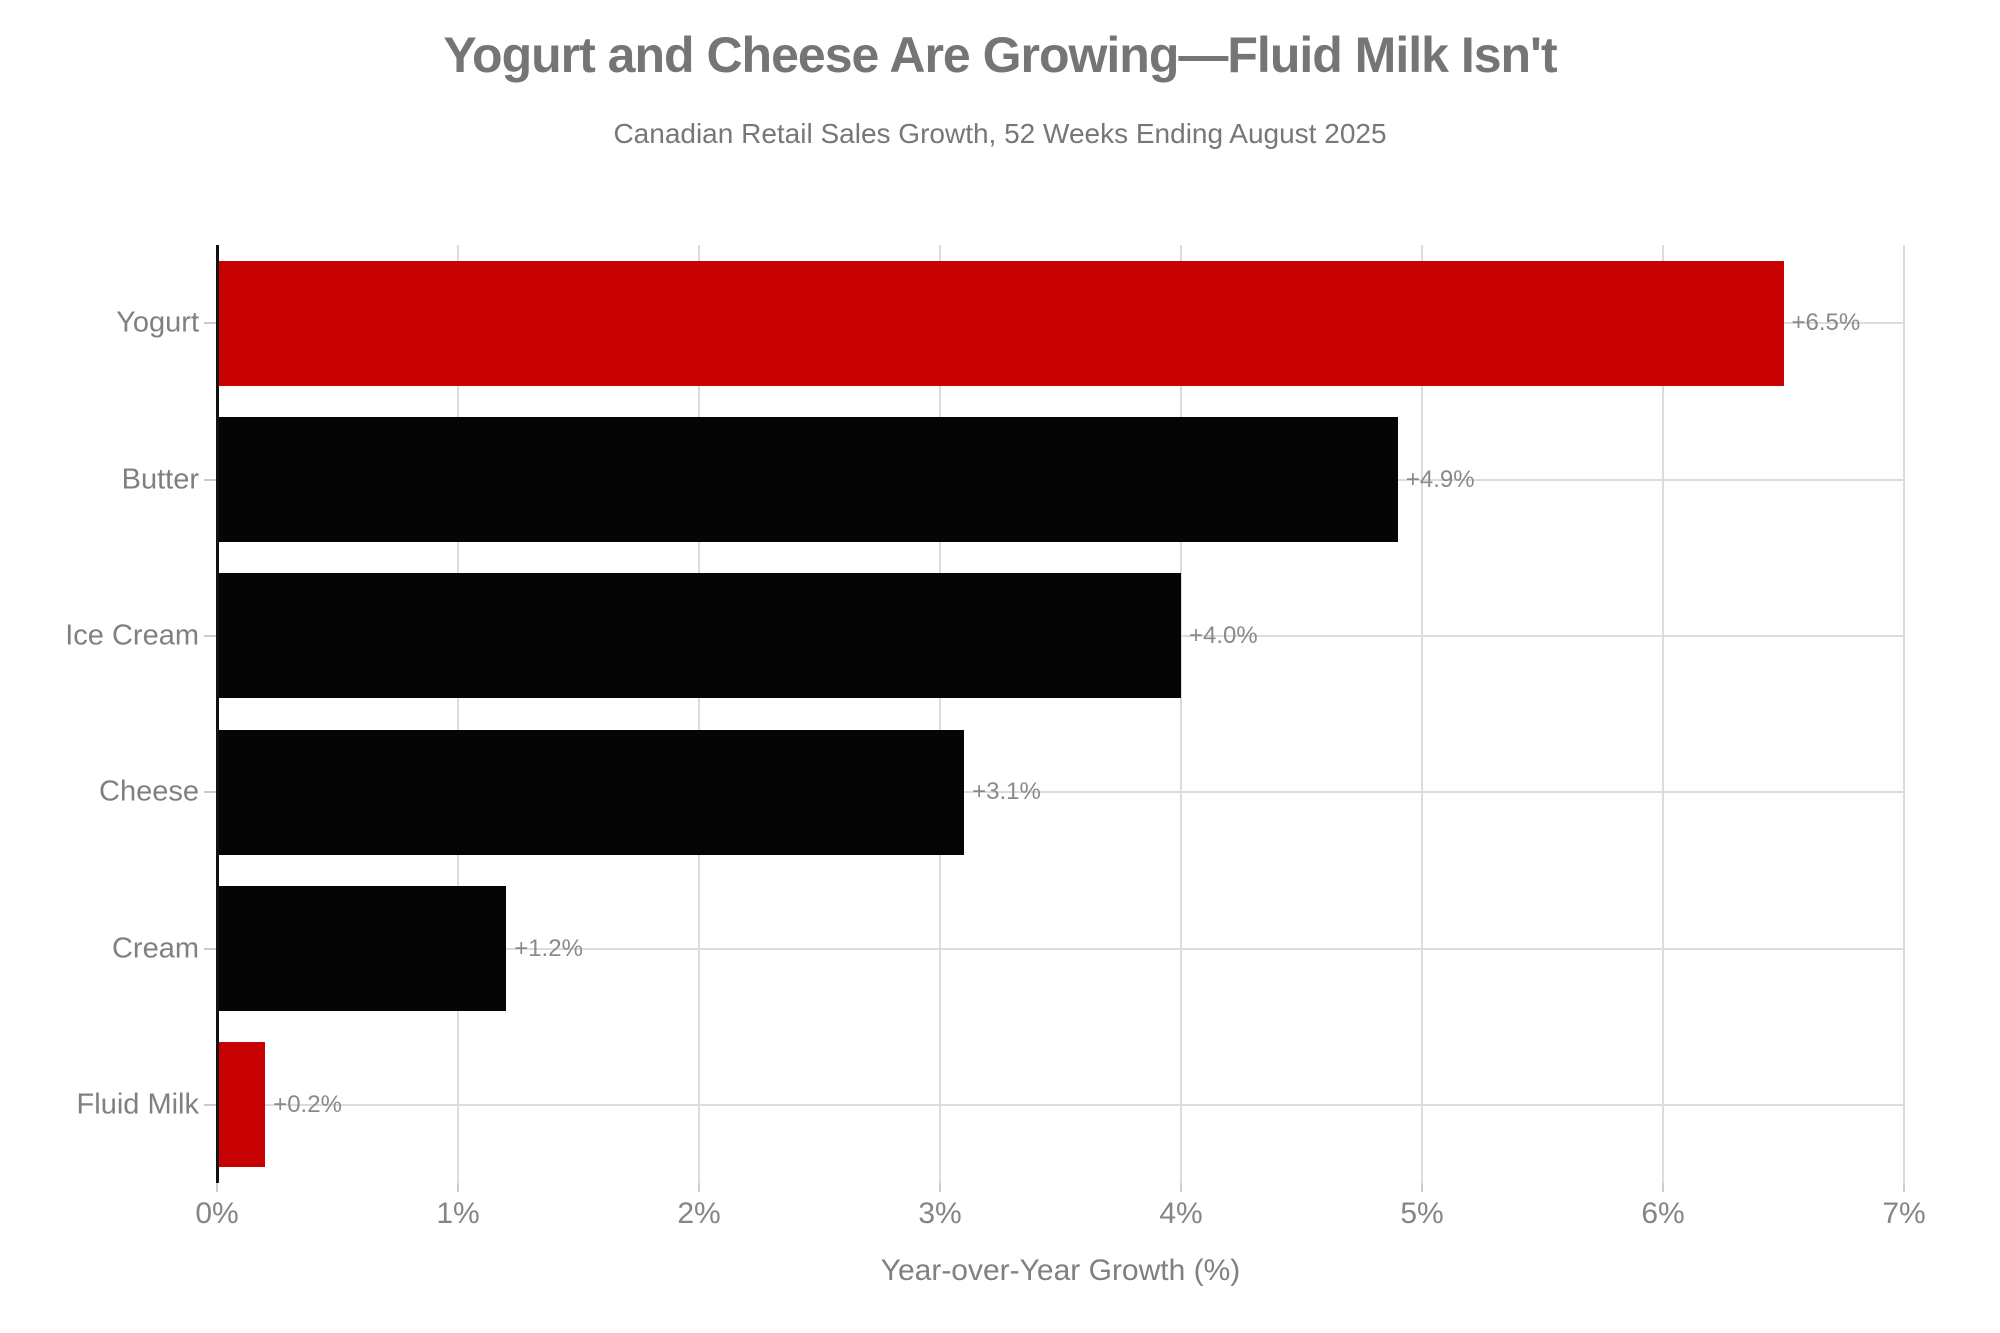  Describe the element at coordinates (699, 1187) in the screenshot. I see `x-tick-mark-2-` at that location.